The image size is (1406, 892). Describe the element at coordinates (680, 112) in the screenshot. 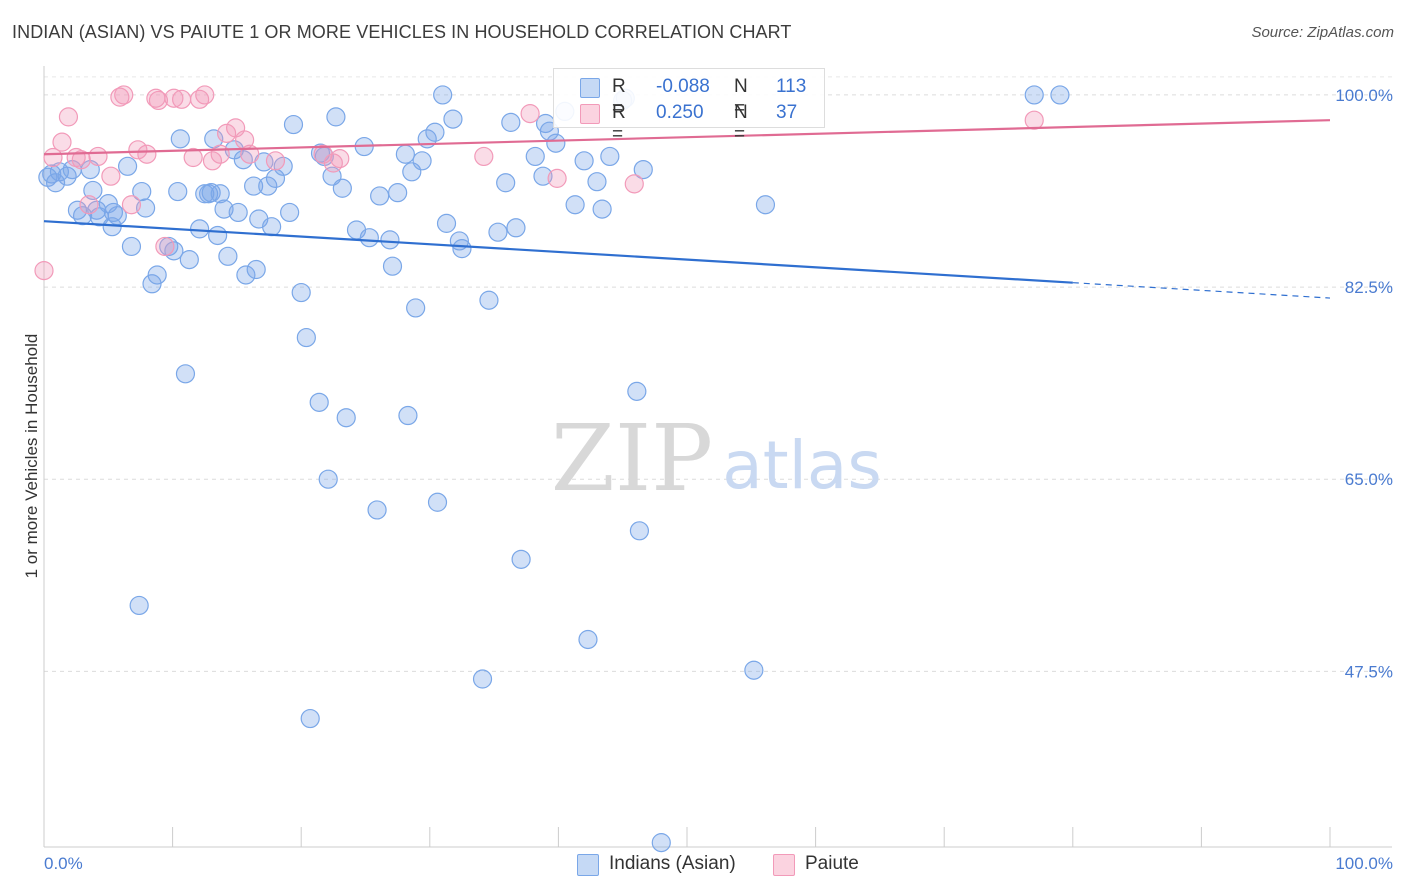

I see `legend-r-value: 0.250` at that location.